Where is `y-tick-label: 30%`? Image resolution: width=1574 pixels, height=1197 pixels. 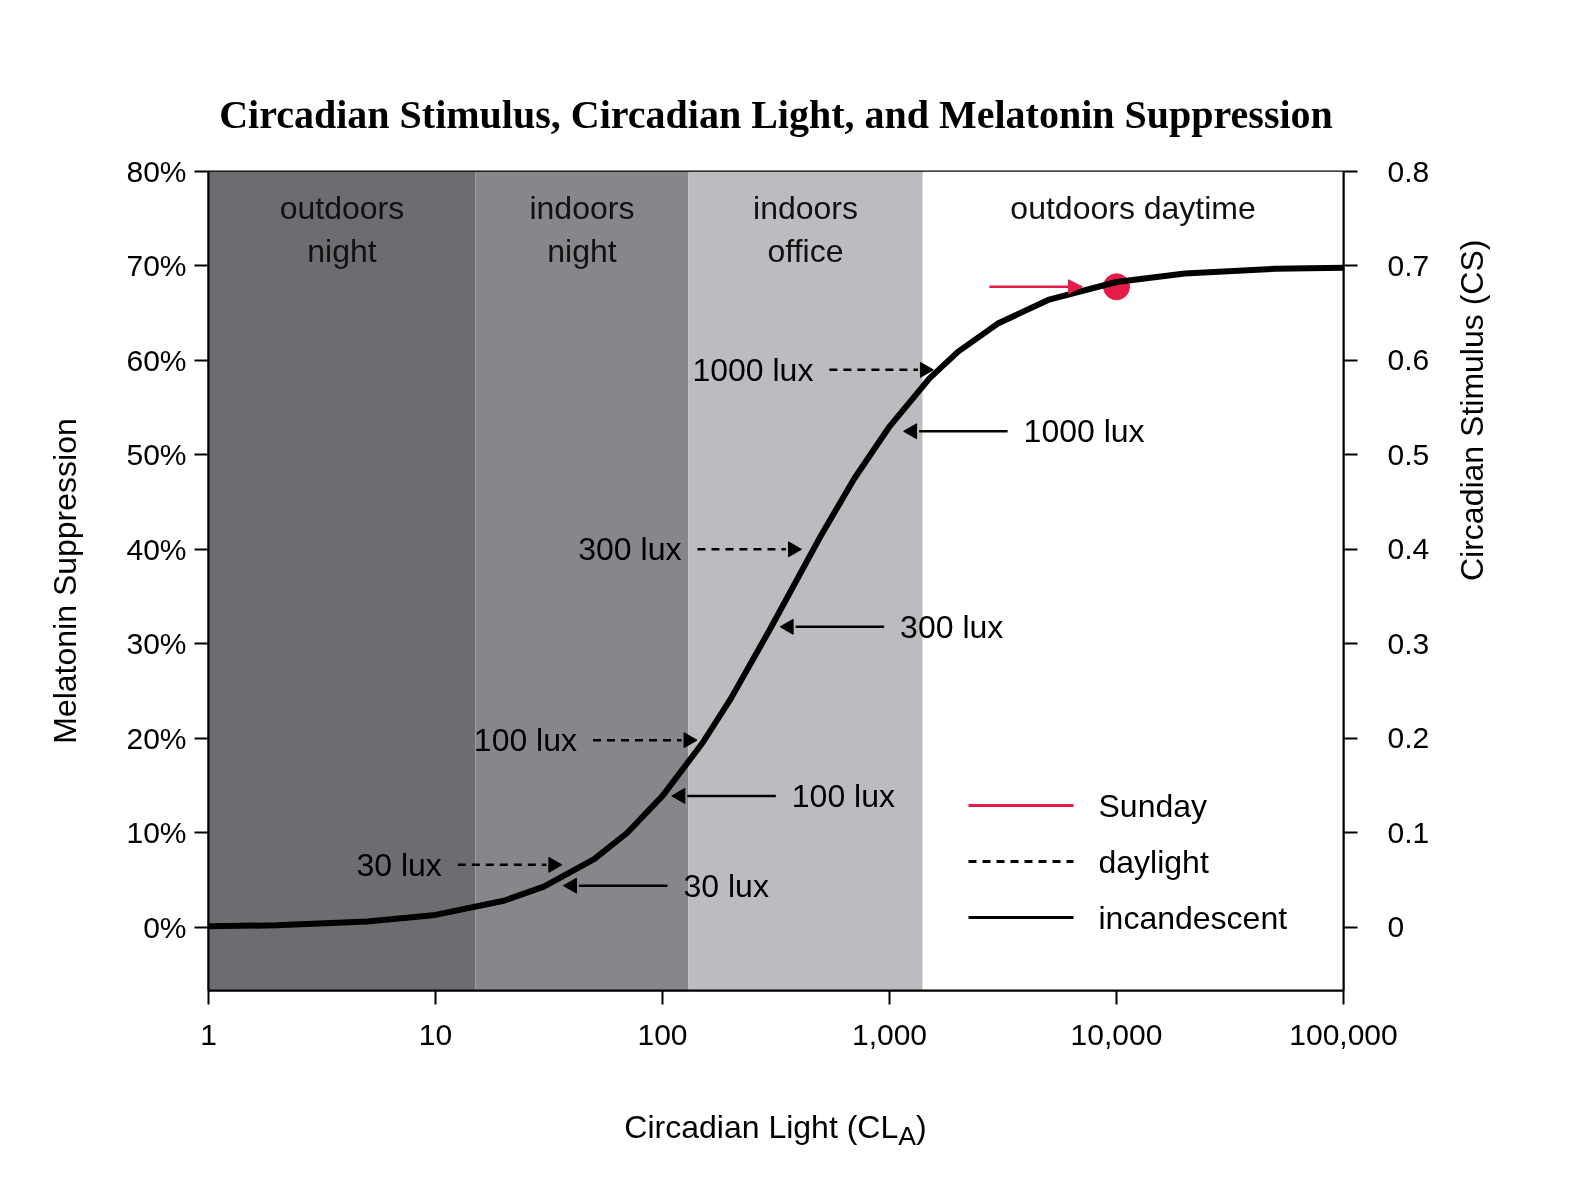
y-tick-label: 30% is located at coordinates (156, 644).